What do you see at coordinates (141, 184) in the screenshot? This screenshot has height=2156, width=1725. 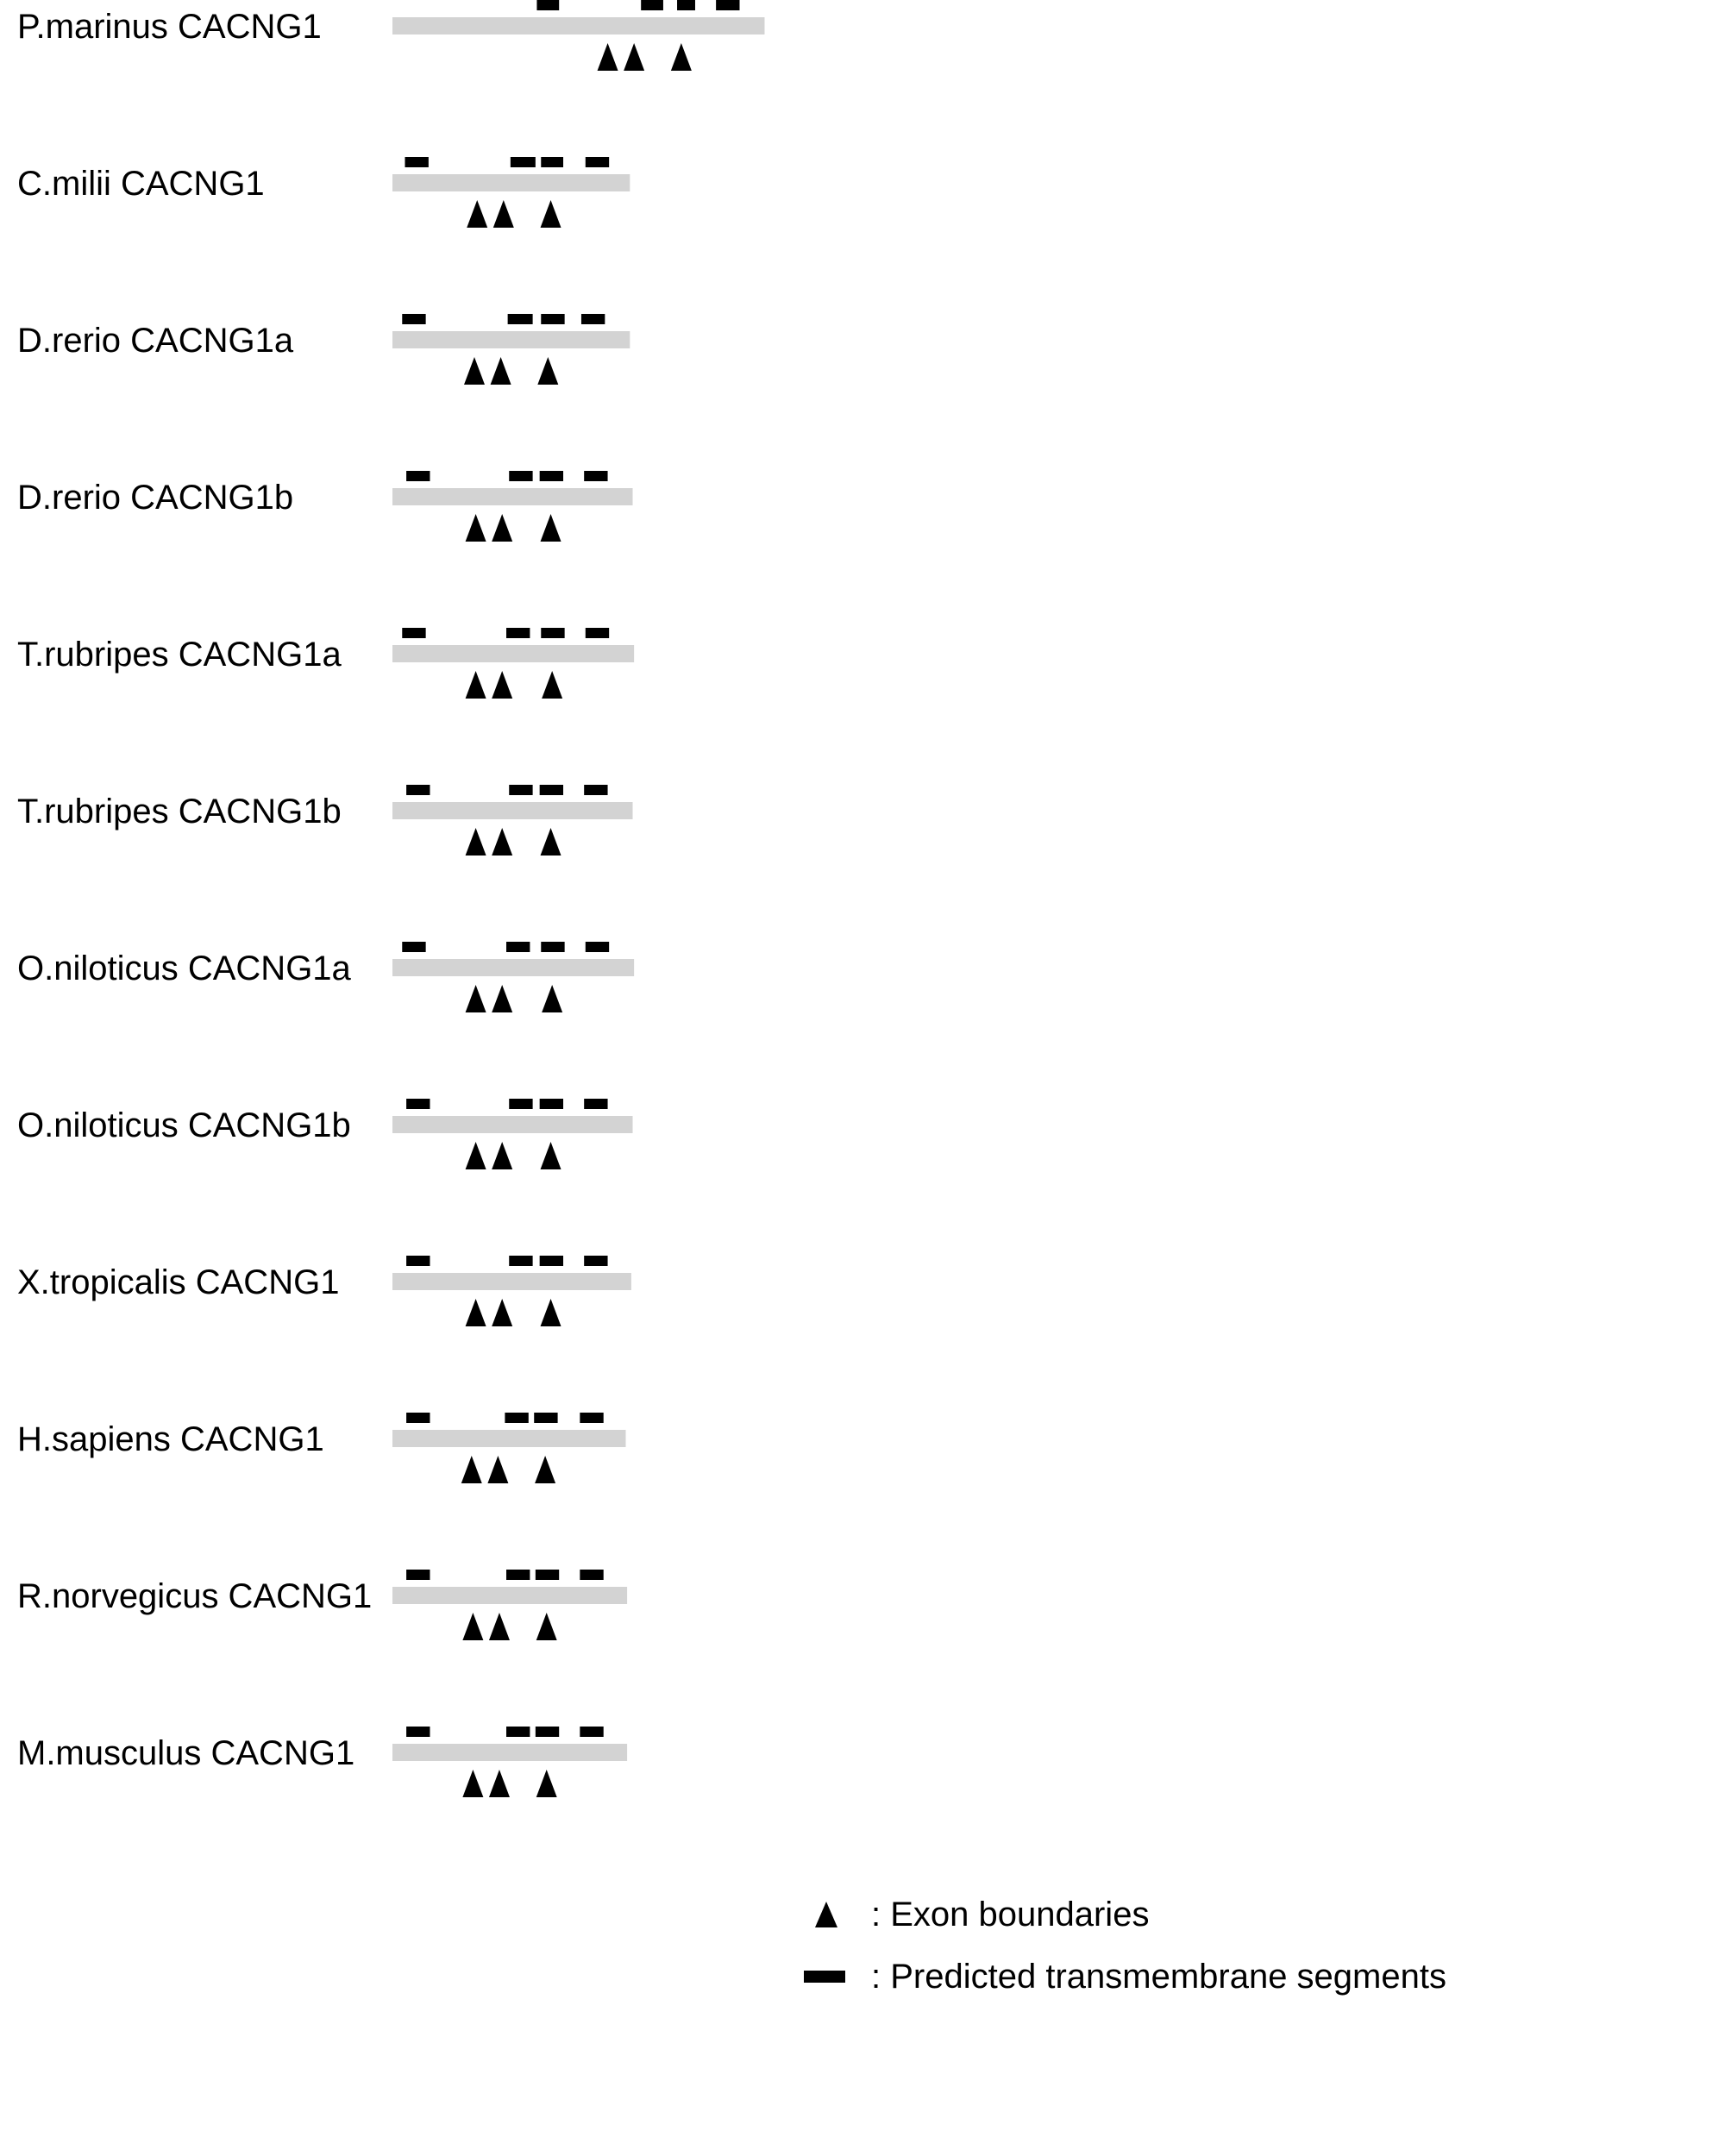 I see `protein-label: C.milii CACNG1` at bounding box center [141, 184].